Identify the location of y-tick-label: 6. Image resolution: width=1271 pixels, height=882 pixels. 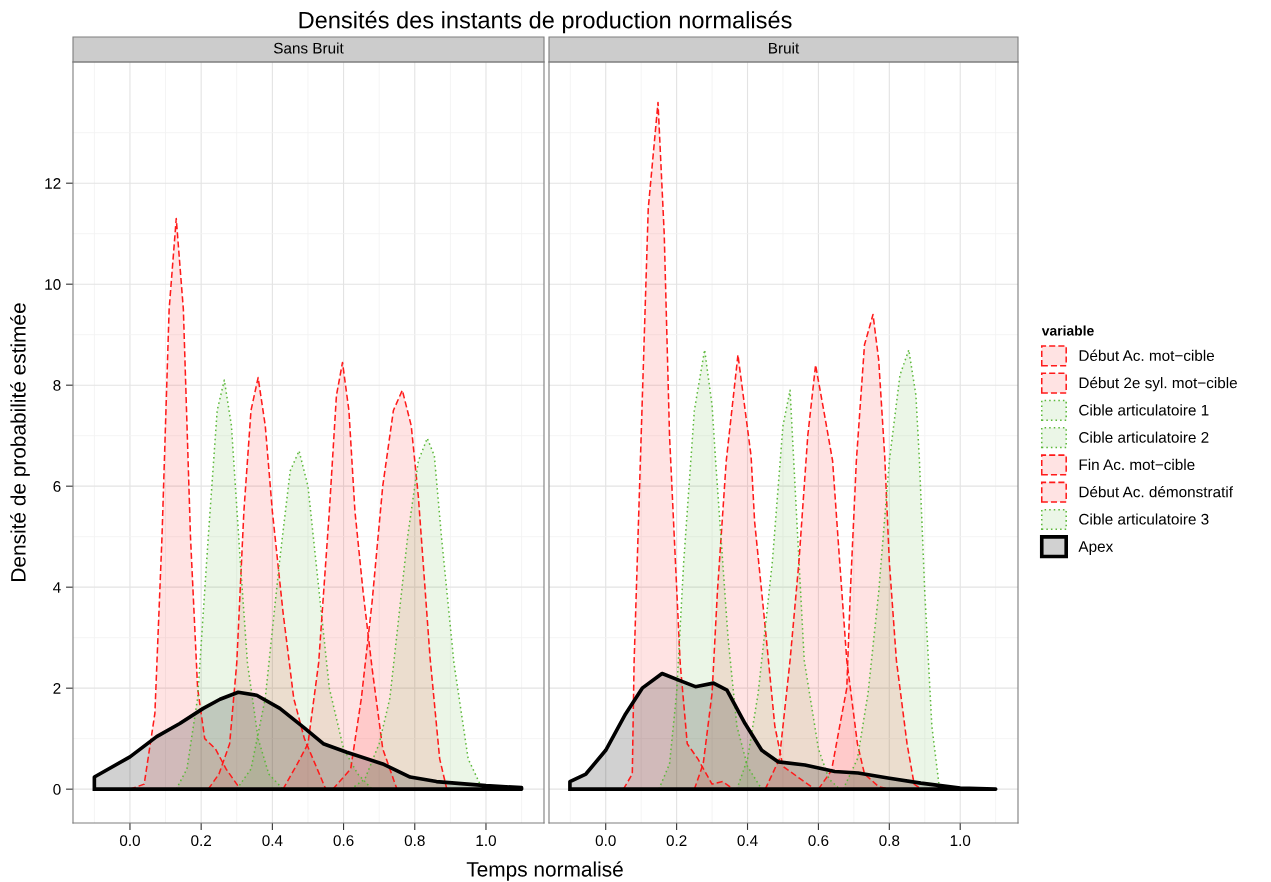
(57, 486).